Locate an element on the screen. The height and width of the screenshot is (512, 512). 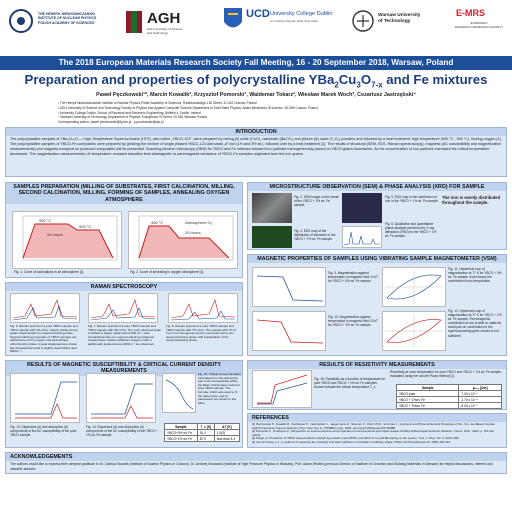
vsm-curve-2-svg is located at coordinates (290, 331).